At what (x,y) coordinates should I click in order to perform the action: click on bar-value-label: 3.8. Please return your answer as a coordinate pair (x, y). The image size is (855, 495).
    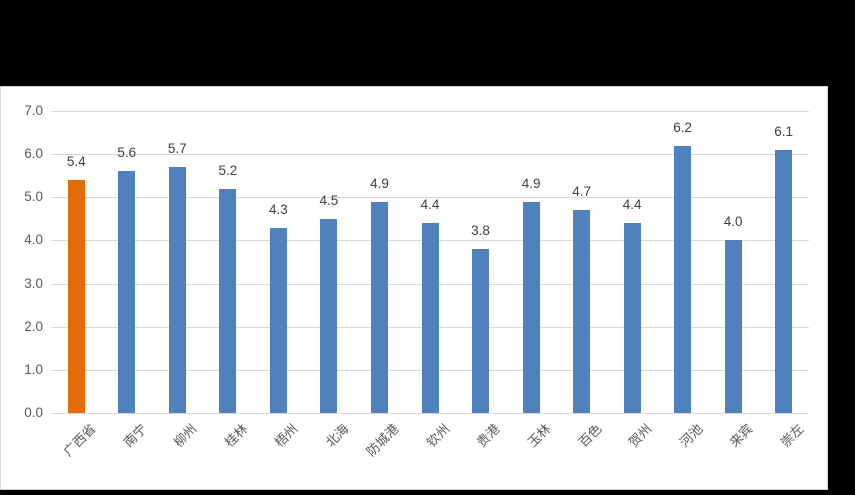
    Looking at the image, I should click on (480, 231).